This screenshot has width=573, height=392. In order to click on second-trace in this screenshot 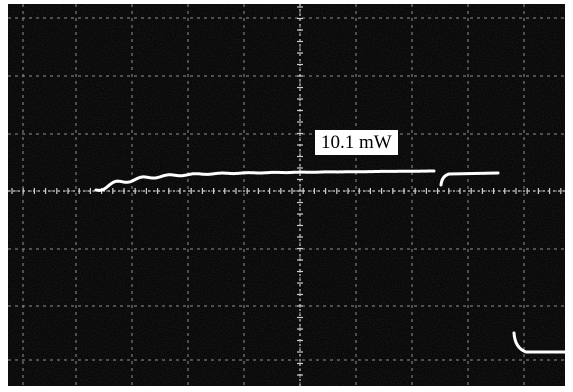, I will do `click(469, 179)`.